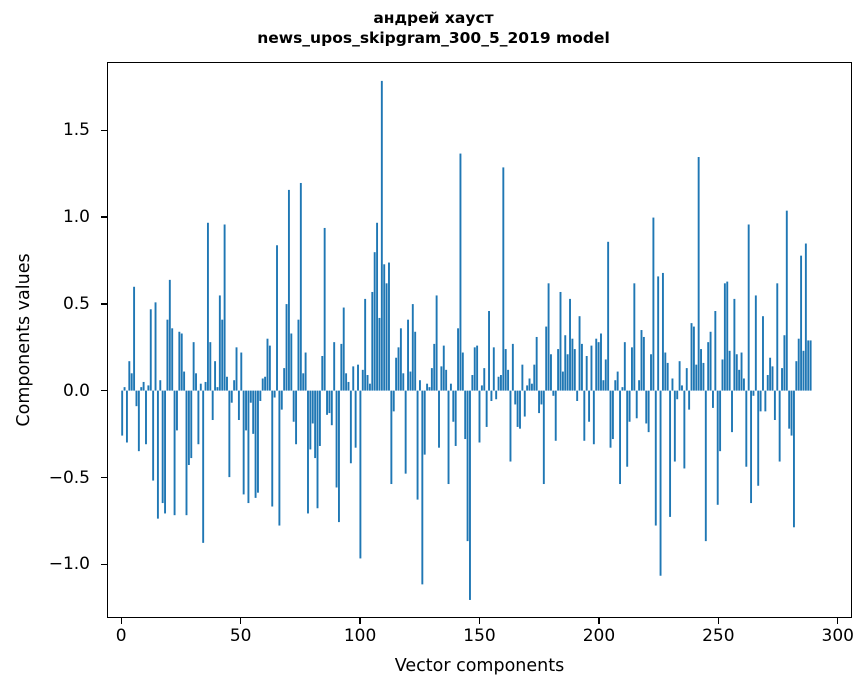  I want to click on x-axis-label: Vector components, so click(479, 666).